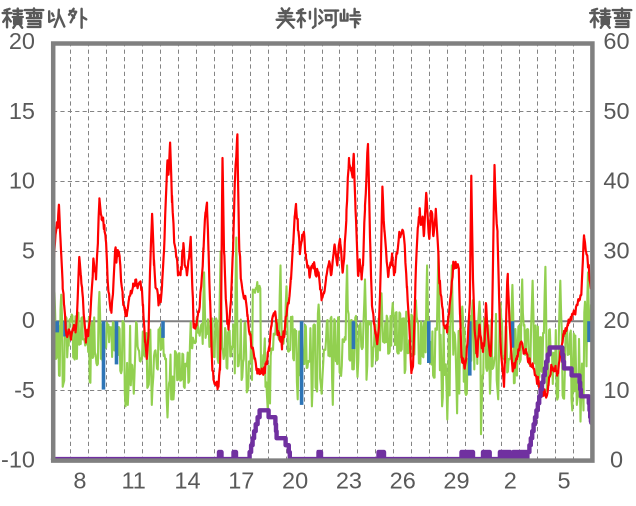 The image size is (636, 506). I want to click on svg-text: 26, so click(403, 481).